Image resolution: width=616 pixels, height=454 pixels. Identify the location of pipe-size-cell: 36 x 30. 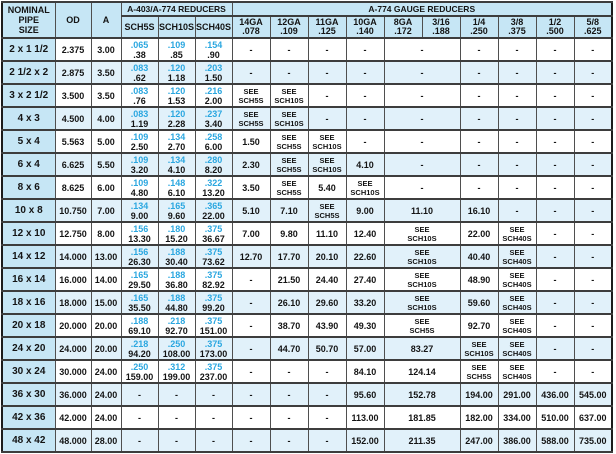
(28, 394).